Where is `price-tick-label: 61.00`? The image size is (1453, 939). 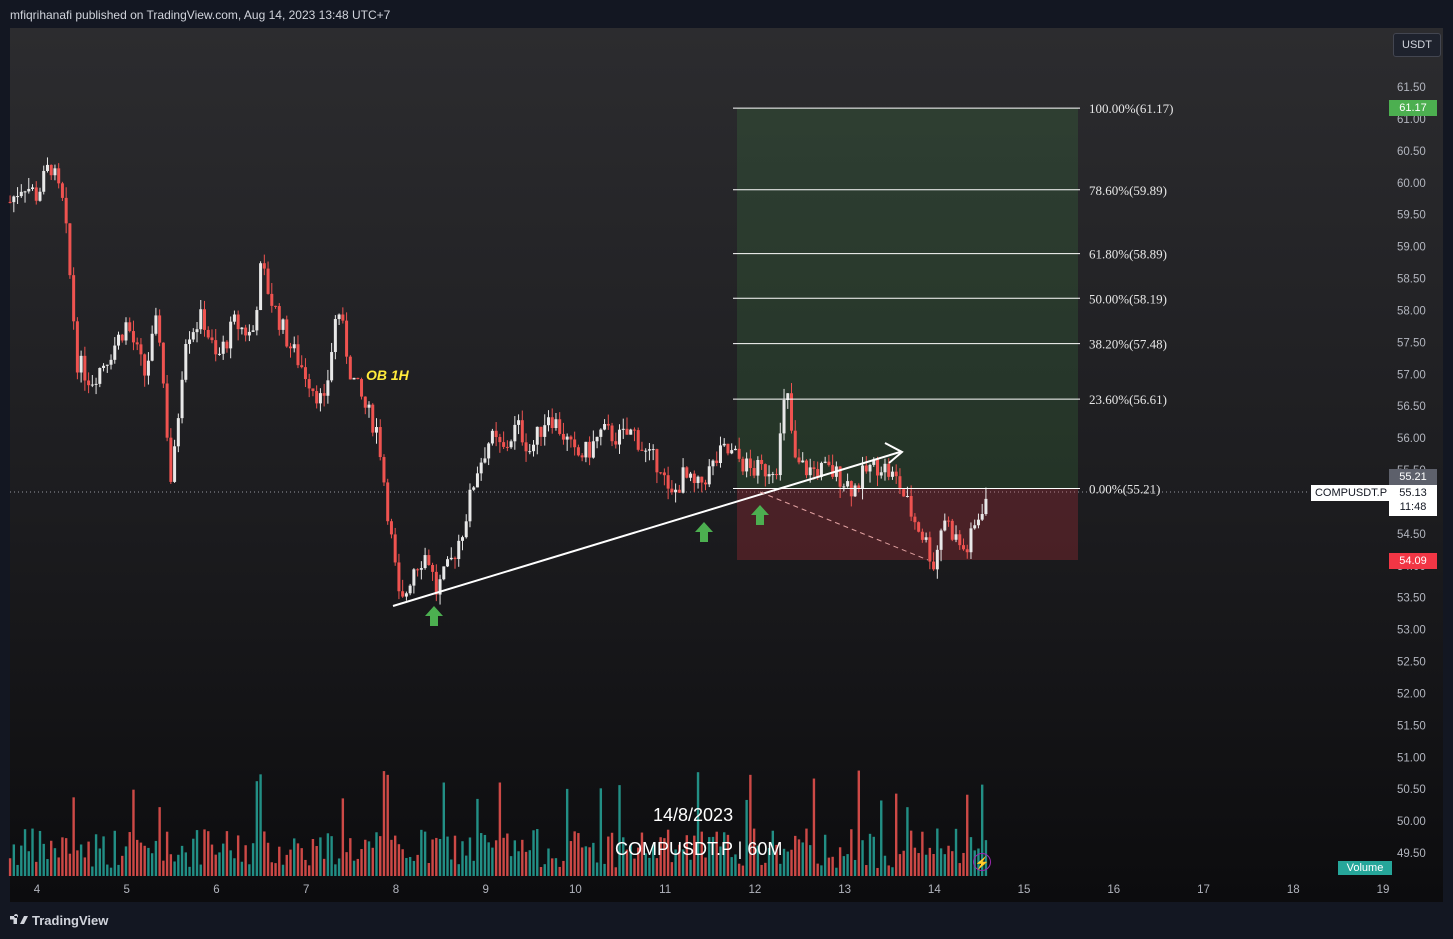
price-tick-label: 61.00 is located at coordinates (1411, 120).